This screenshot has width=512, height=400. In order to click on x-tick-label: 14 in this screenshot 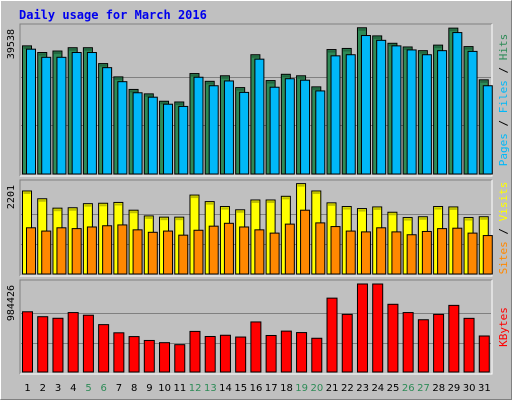, I will do `click(225, 388)`.